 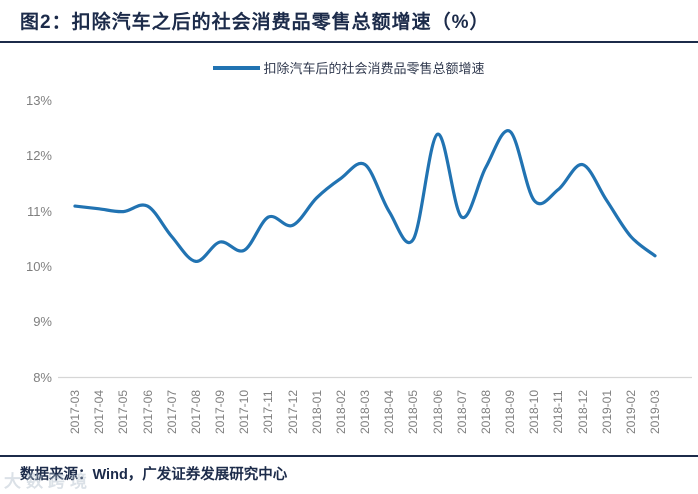 What do you see at coordinates (630, 412) in the screenshot?
I see `x-axis-label: 2019-02` at bounding box center [630, 412].